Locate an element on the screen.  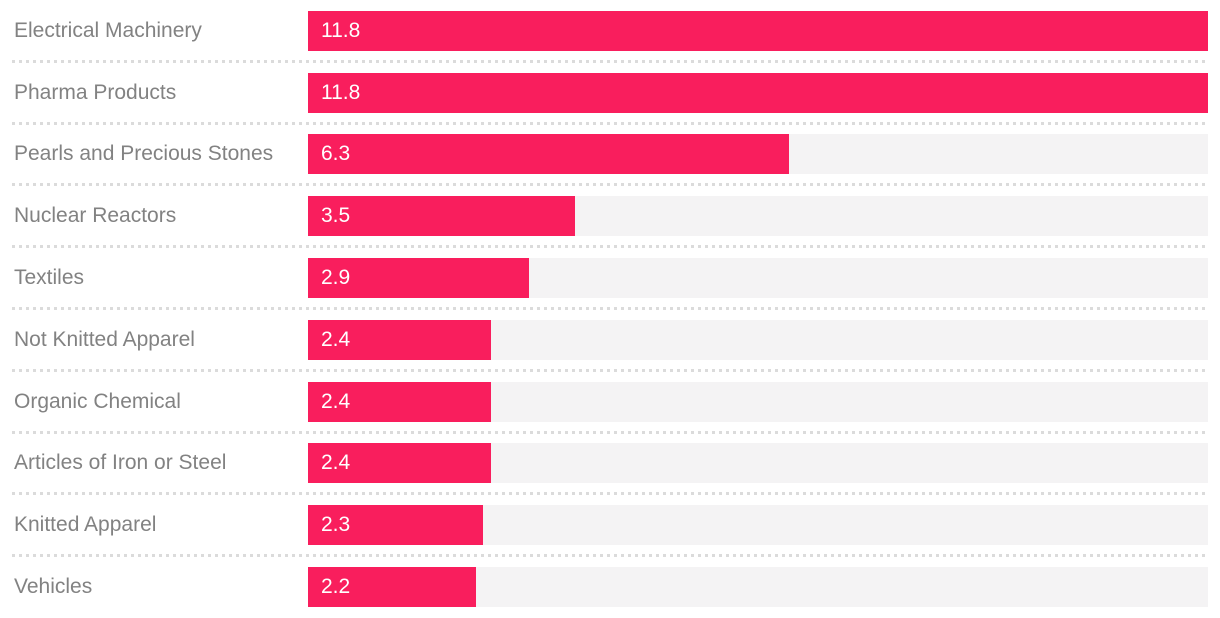
category-label: Not Knitted Apparel is located at coordinates (104, 339).